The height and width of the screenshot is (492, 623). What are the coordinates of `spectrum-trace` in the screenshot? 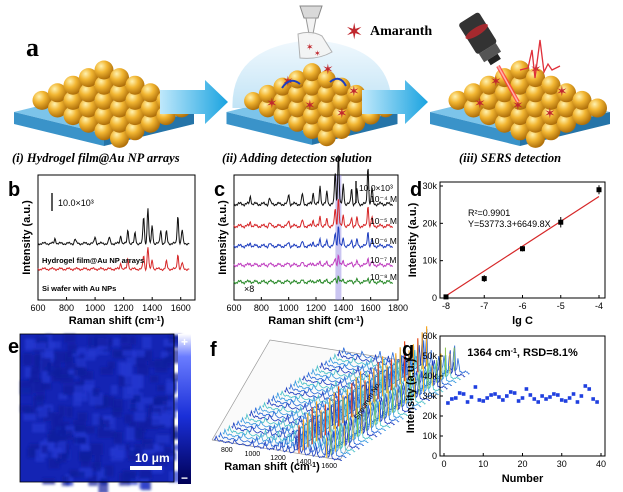 It's located at (278, 444).